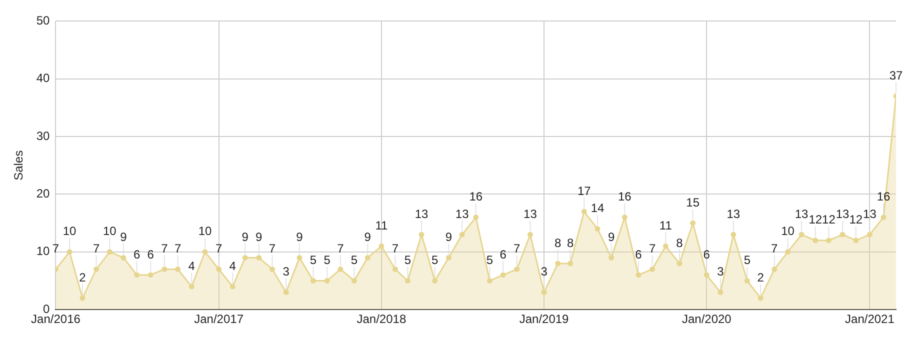 Image resolution: width=914 pixels, height=338 pixels. Describe the element at coordinates (707, 319) in the screenshot. I see `x-tick-label: Jan/2020` at that location.